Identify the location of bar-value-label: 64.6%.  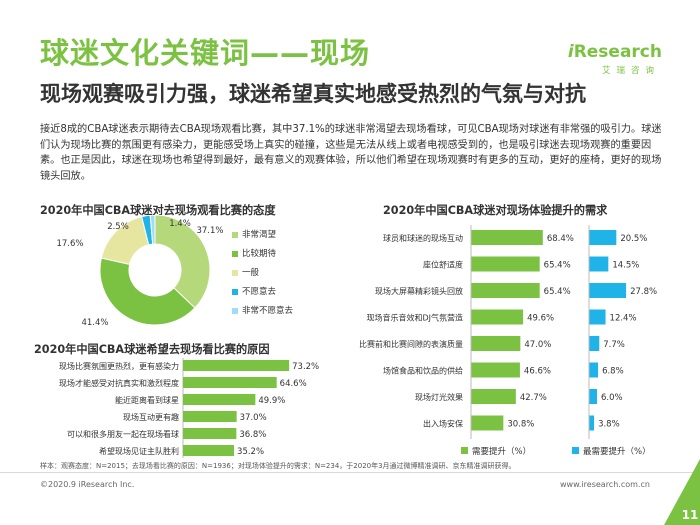
(293, 384).